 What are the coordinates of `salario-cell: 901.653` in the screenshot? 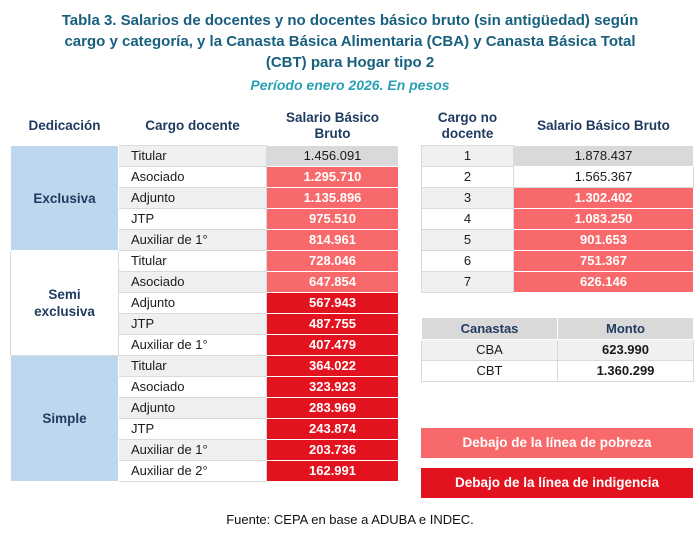 It's located at (603, 240).